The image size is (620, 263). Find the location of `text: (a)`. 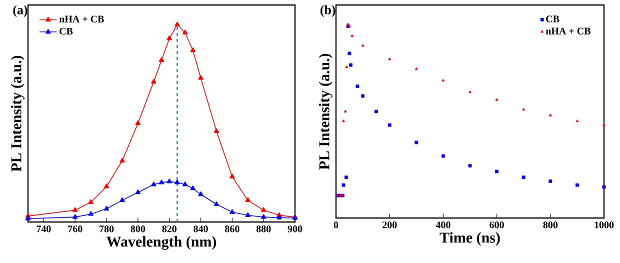

text: (a) is located at coordinates (20, 11).